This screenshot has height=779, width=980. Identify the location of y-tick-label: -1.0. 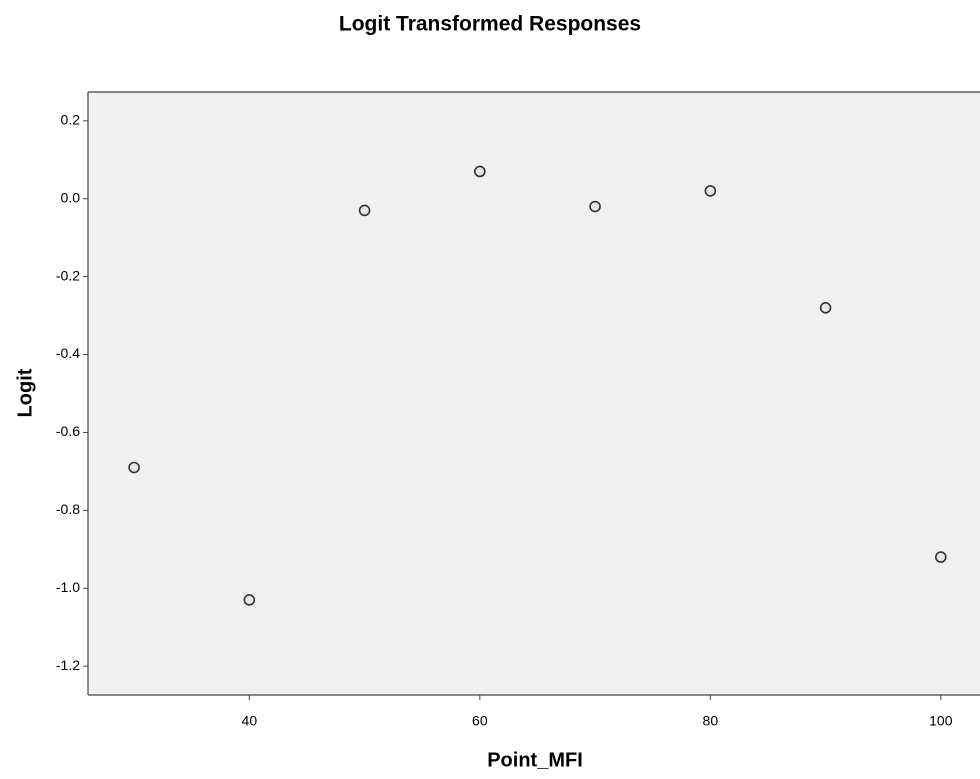
(68, 587).